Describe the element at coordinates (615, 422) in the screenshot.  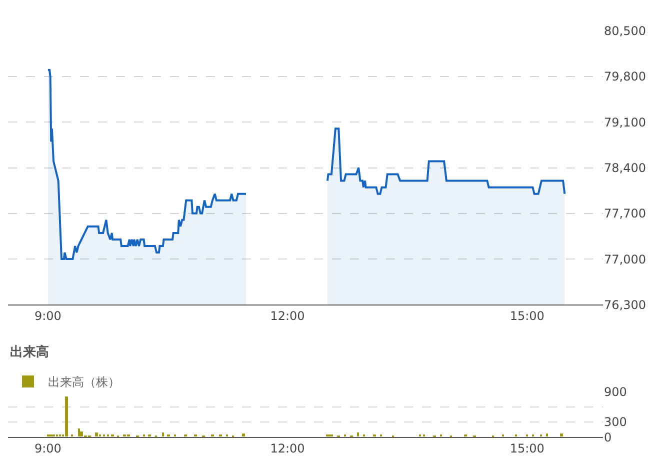
I see `y-tick-label: 300` at that location.